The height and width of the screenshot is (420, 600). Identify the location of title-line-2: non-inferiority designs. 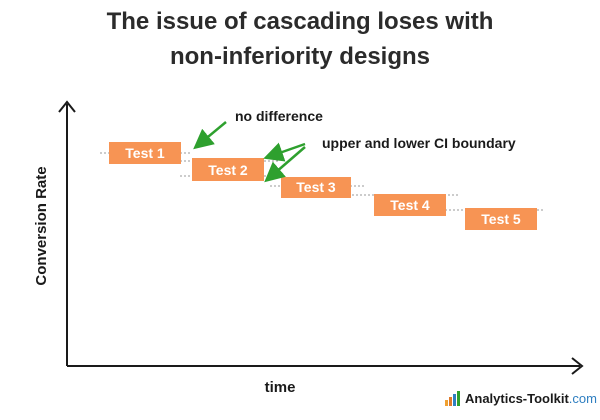
(299, 56).